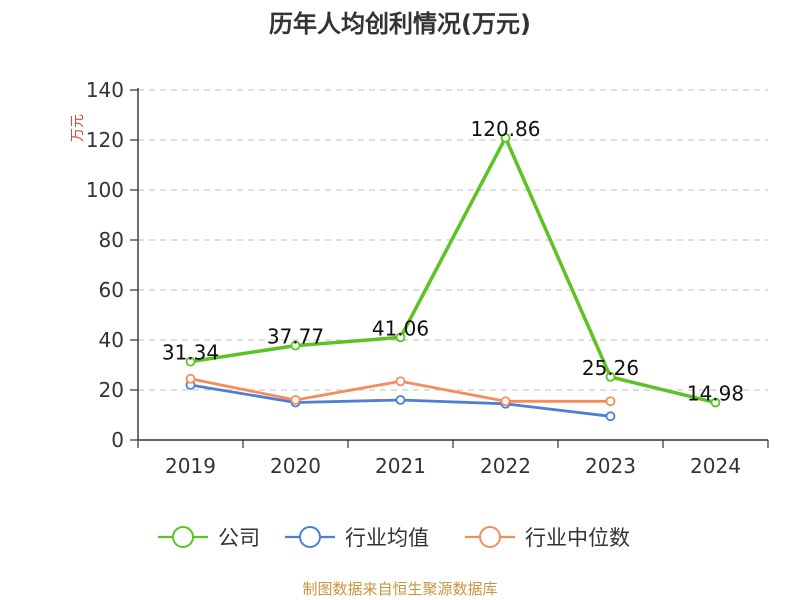 The width and height of the screenshot is (800, 600). I want to click on y-tick-label-80: 80, so click(111, 240).